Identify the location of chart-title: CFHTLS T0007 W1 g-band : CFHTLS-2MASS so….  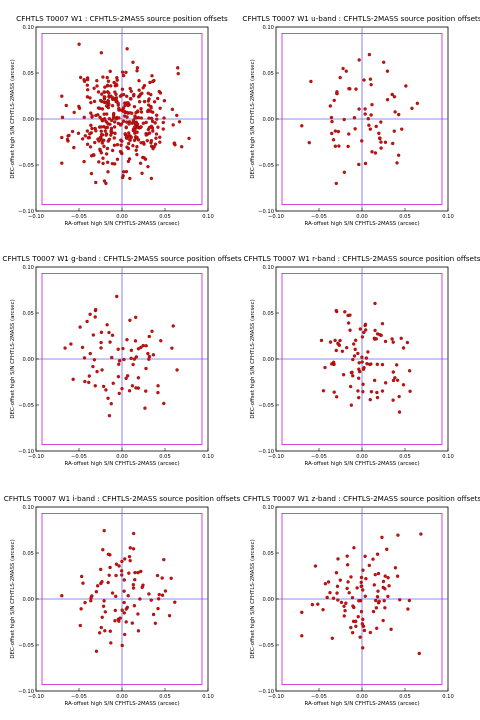
(121, 258).